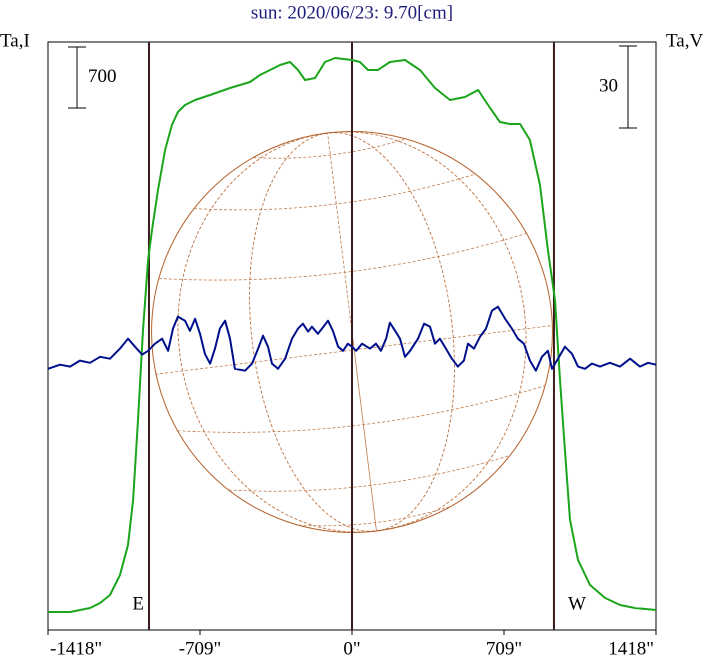  I want to click on x-tick-label: 709", so click(504, 648).